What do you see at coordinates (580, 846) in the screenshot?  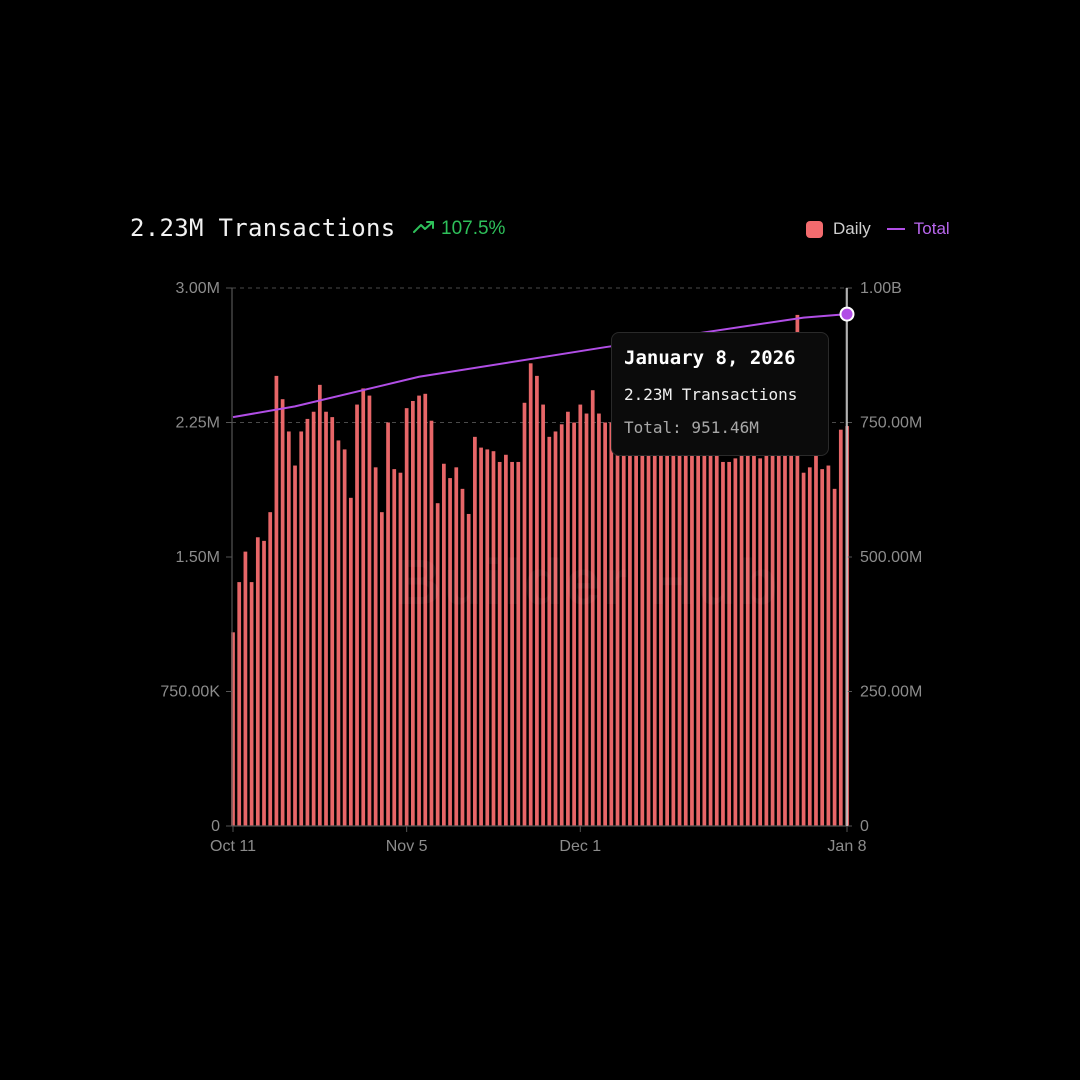 I see `x-tick-label: Dec 1` at bounding box center [580, 846].